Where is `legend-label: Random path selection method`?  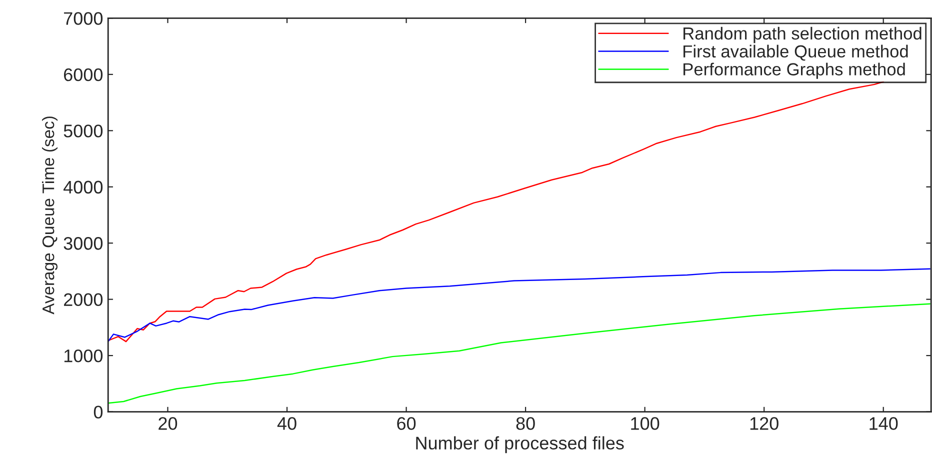
legend-label: Random path selection method is located at coordinates (803, 35).